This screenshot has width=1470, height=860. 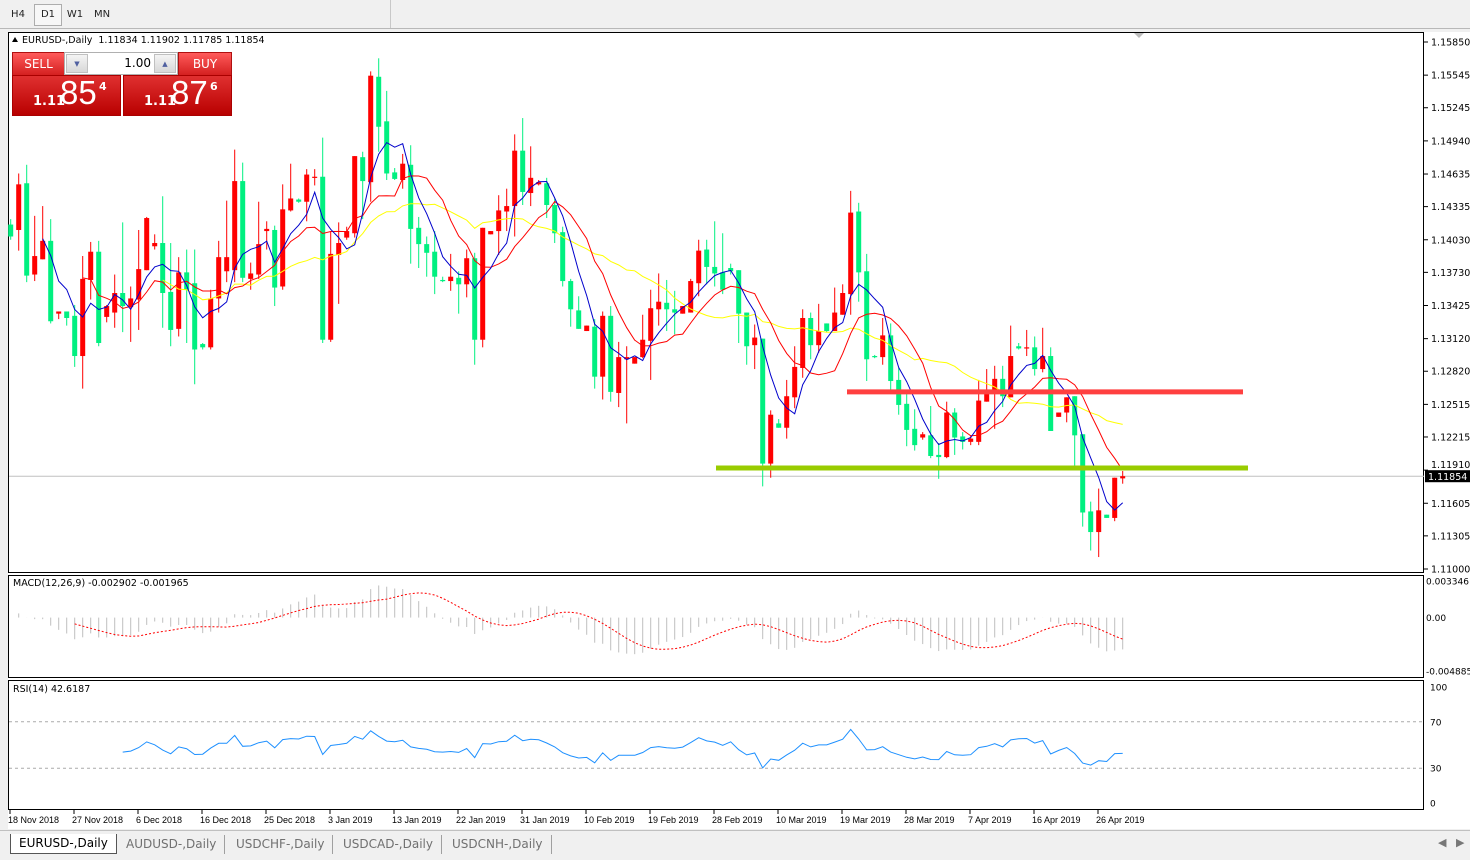 I want to click on timeframe-mn-button: MN, so click(x=102, y=14).